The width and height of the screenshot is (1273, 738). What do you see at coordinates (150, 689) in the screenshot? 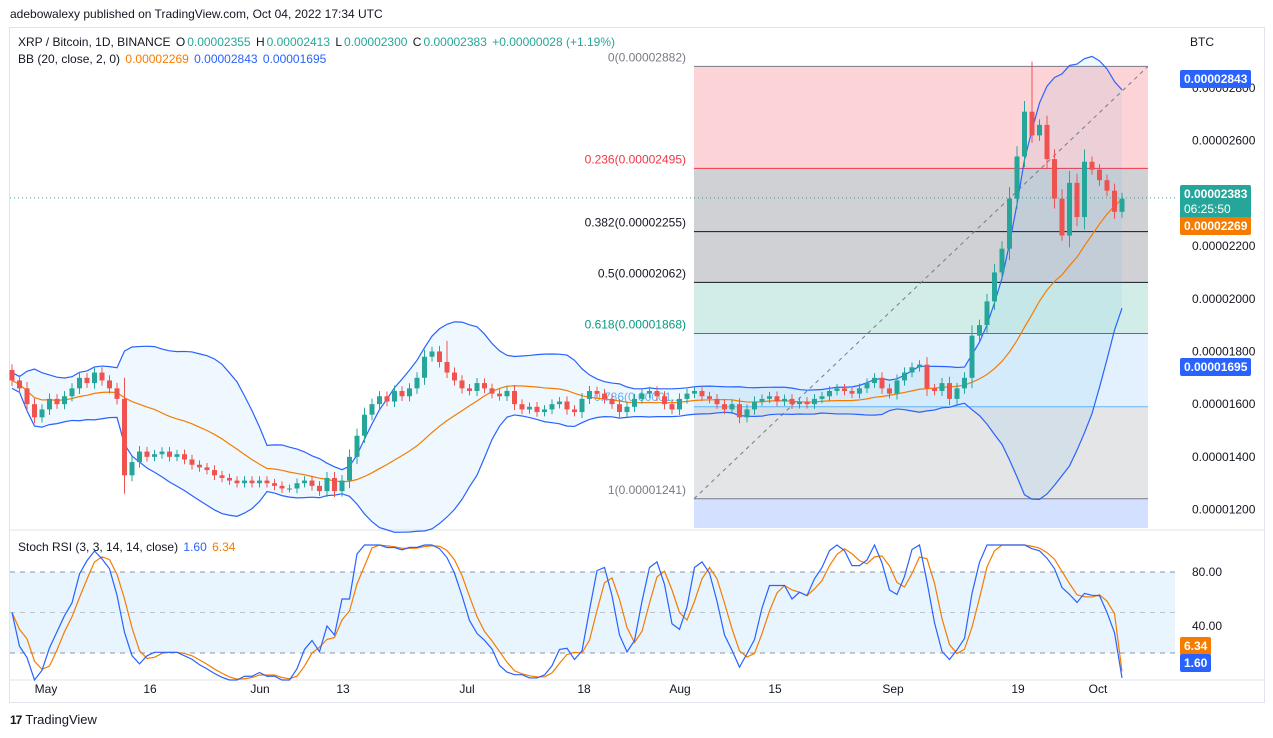
I see `time-axis-label: 16` at bounding box center [150, 689].